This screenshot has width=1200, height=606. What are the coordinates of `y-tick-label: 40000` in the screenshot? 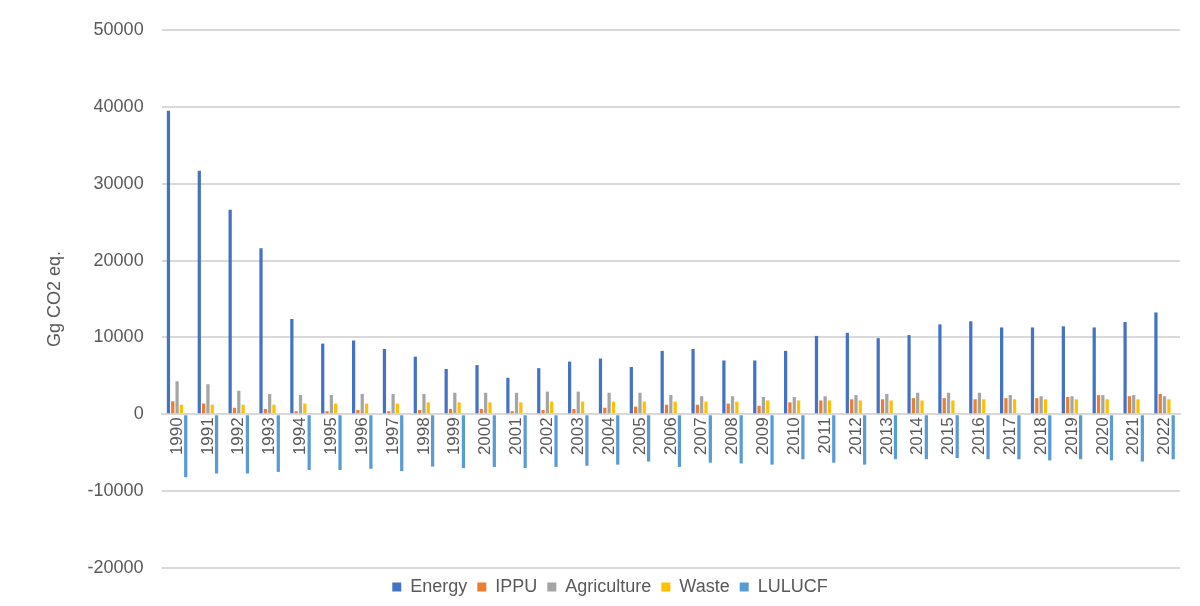 It's located at (118, 105).